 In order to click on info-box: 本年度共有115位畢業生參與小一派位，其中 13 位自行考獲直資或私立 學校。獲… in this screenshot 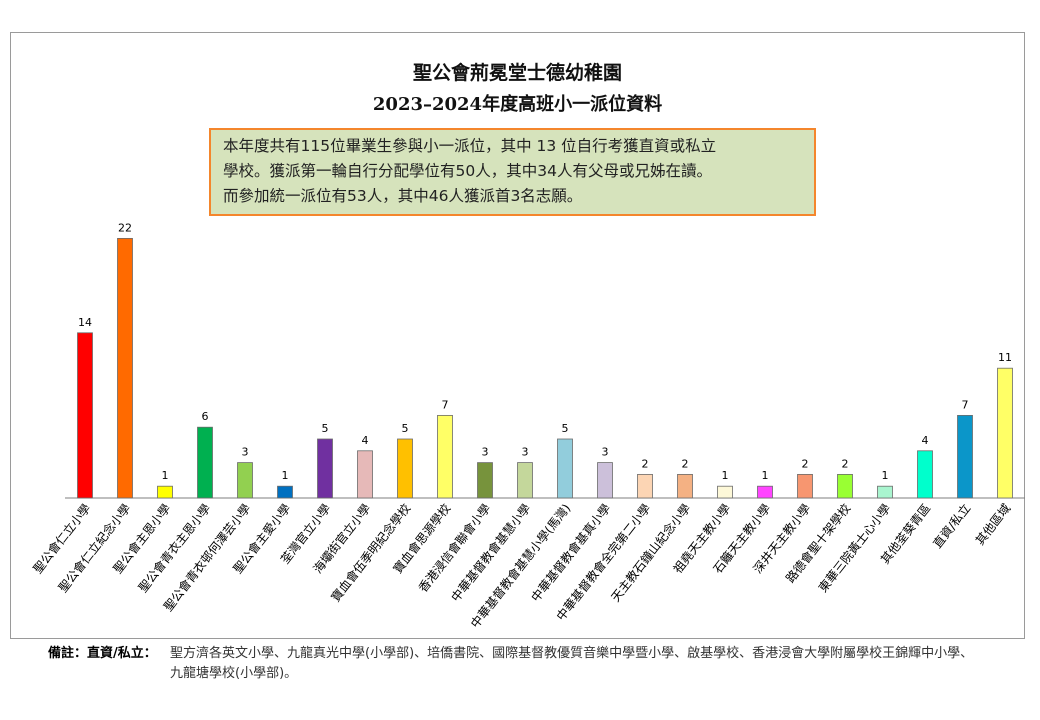, I will do `click(512, 172)`.